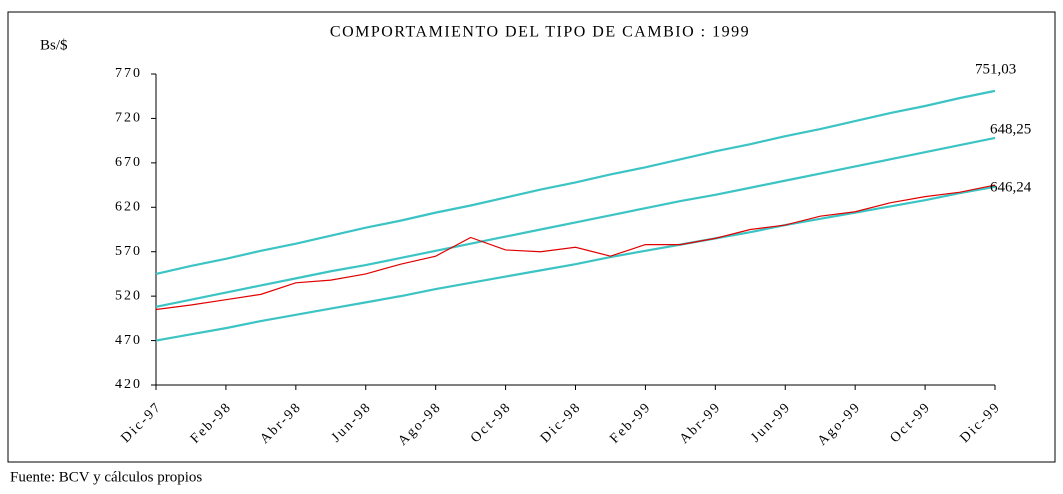  What do you see at coordinates (540, 32) in the screenshot?
I see `chart-title: COMPORTAMIENTO DEL TIPO DE CAMBIO : 1999` at bounding box center [540, 32].